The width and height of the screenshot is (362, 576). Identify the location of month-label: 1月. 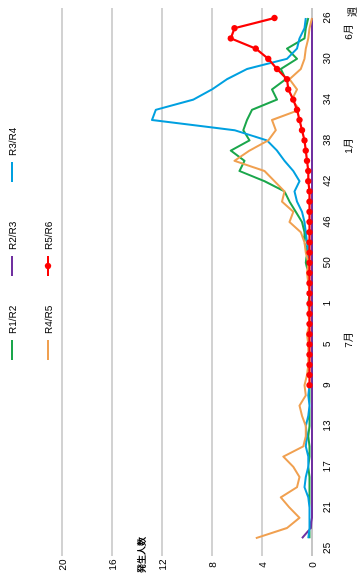
(349, 146).